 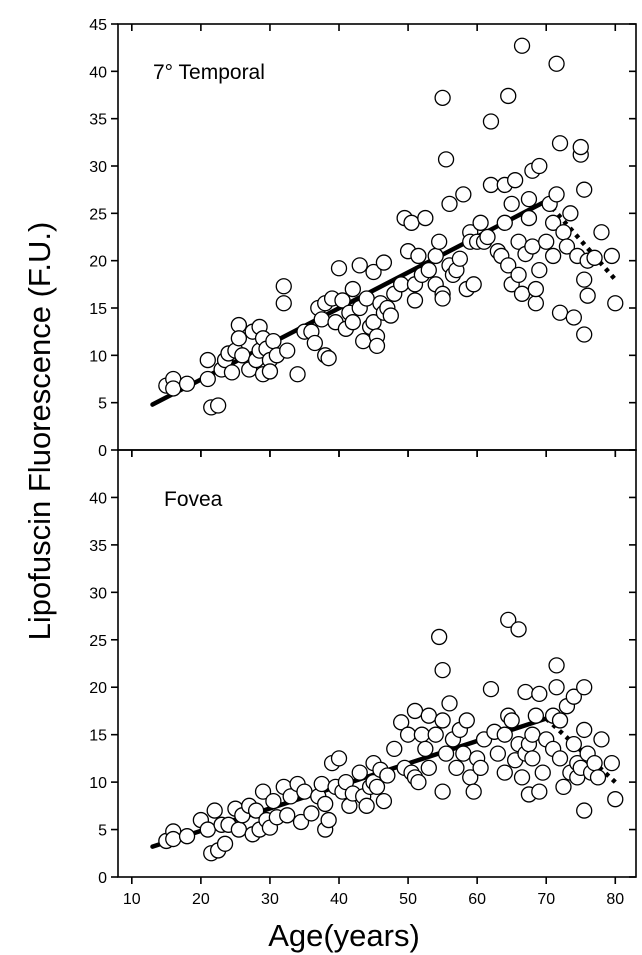 What do you see at coordinates (408, 899) in the screenshot?
I see `x-tick-label: 50` at bounding box center [408, 899].